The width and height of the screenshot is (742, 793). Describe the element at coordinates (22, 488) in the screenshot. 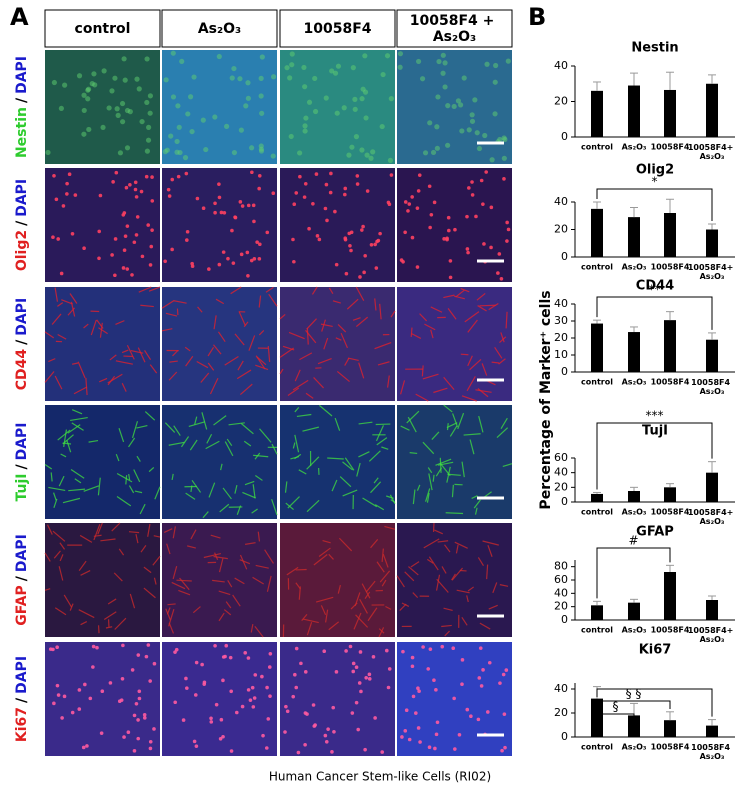

I see `marker-name: TujI` at that location.